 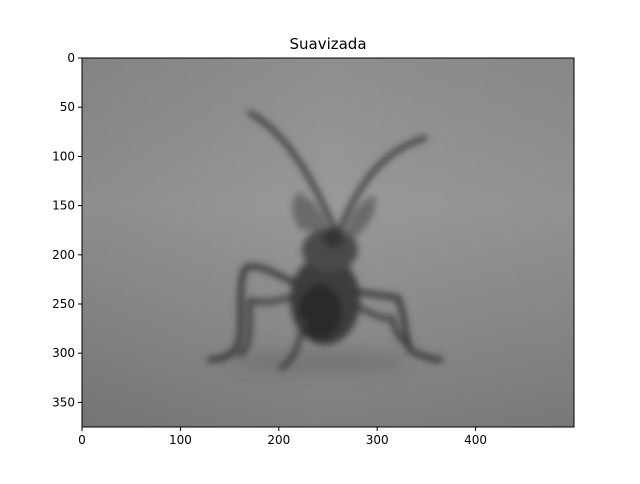 What do you see at coordinates (67, 230) in the screenshot?
I see `y-axis: 0 50 100 150 200 250 300 350` at bounding box center [67, 230].